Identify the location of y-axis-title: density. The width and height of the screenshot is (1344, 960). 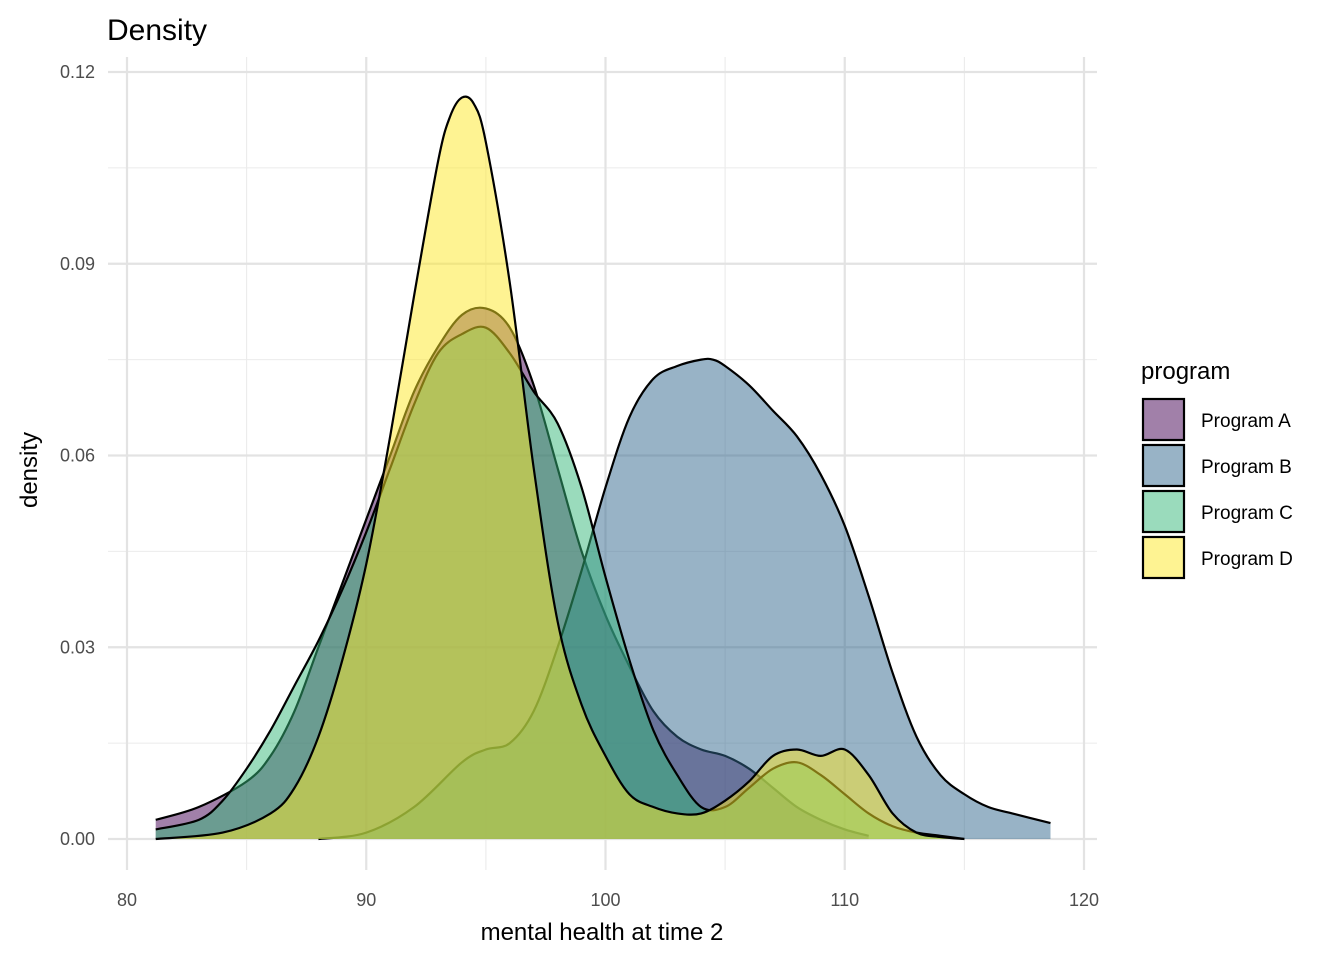
(29, 470).